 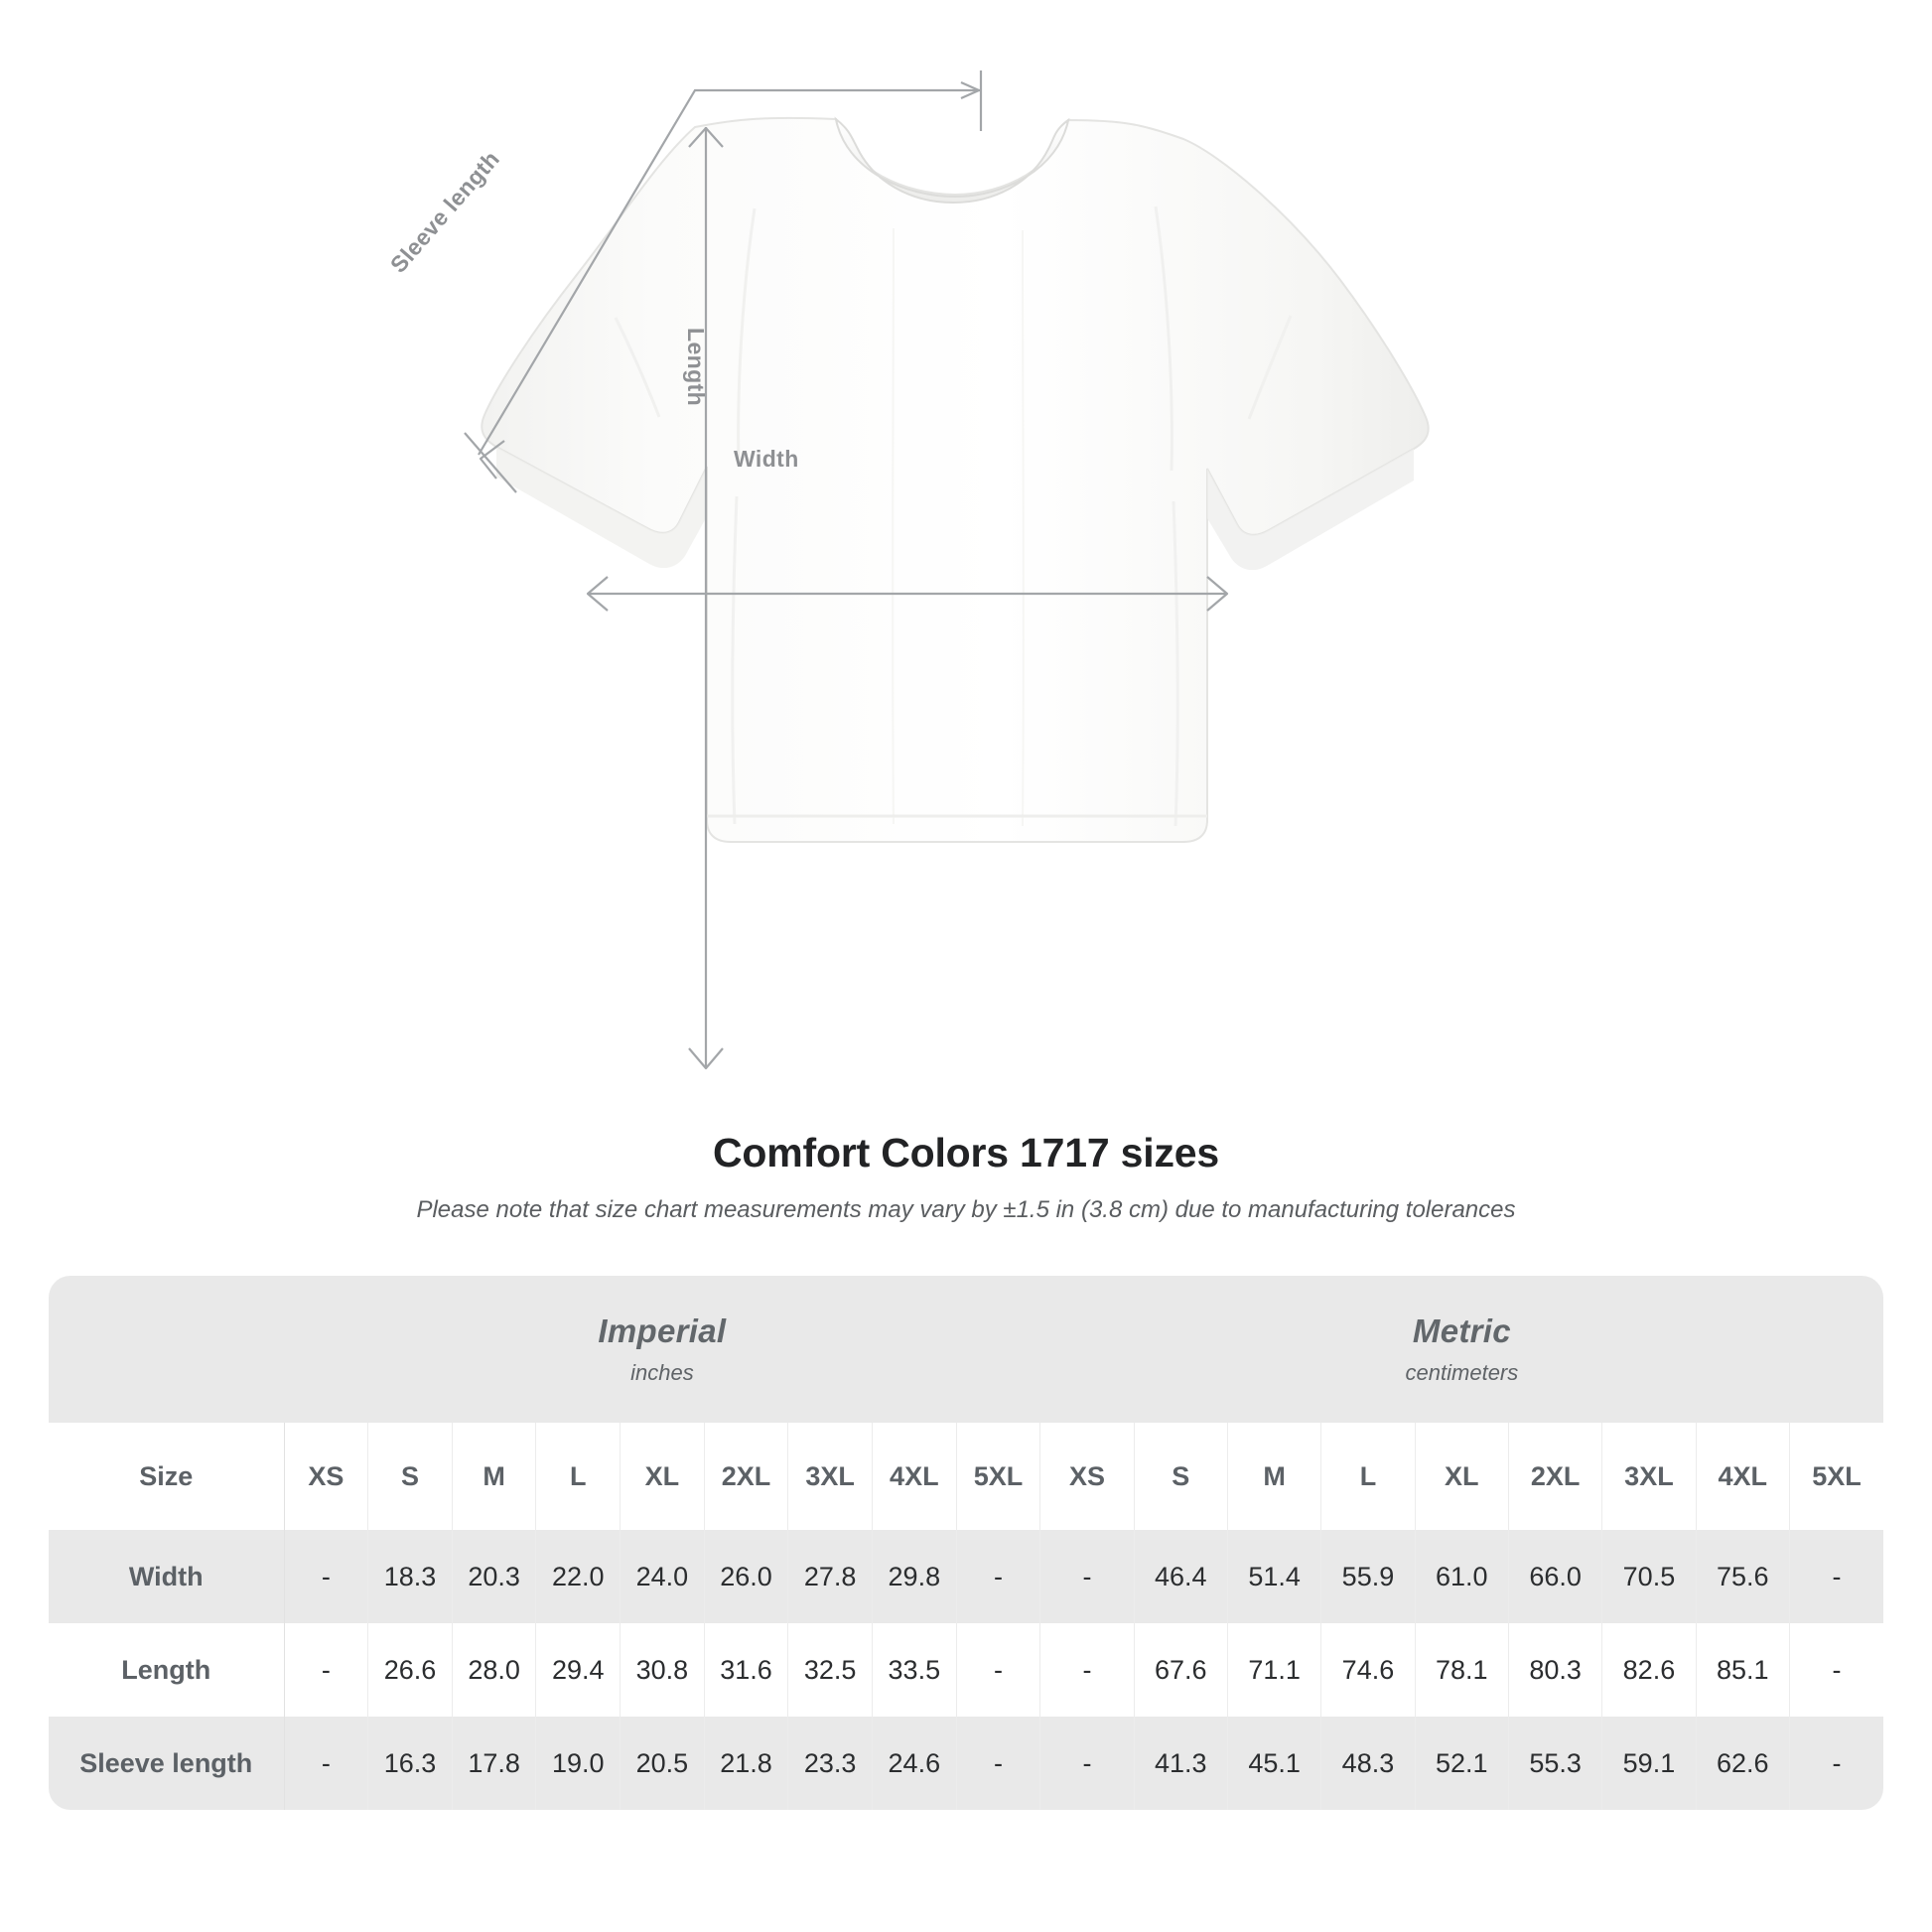 What do you see at coordinates (706, 1058) in the screenshot?
I see `length-arrow-bottom` at bounding box center [706, 1058].